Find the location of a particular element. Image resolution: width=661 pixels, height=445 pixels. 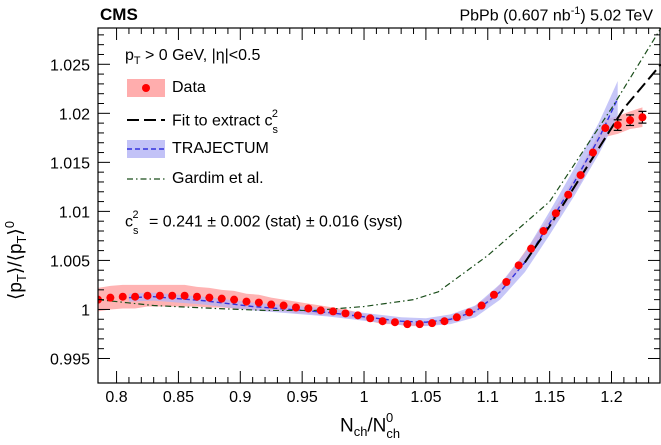

legend-trajectum-label: TRAJECTUM is located at coordinates (220, 148).